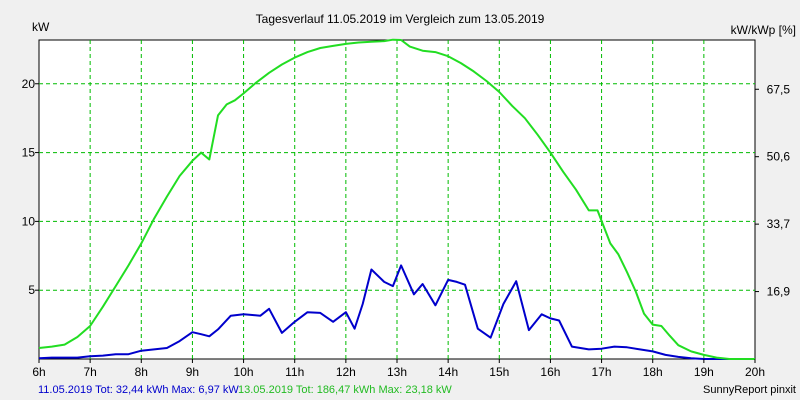  What do you see at coordinates (704, 372) in the screenshot?
I see `x-tick-label: 19h` at bounding box center [704, 372].